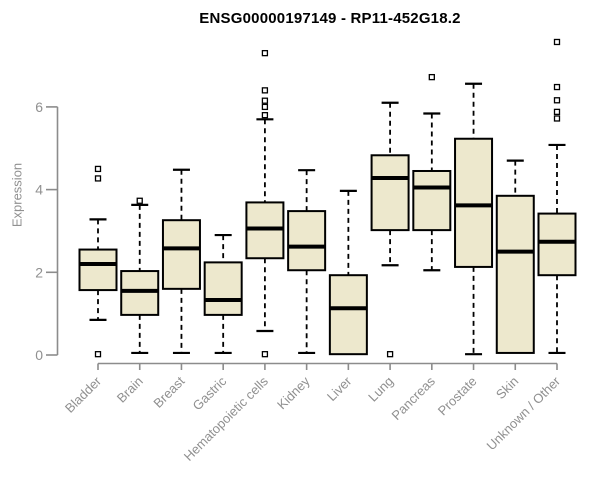  What do you see at coordinates (330, 18) in the screenshot?
I see `chart-title: ENSG00000197149 - RP11-452G18.2` at bounding box center [330, 18].